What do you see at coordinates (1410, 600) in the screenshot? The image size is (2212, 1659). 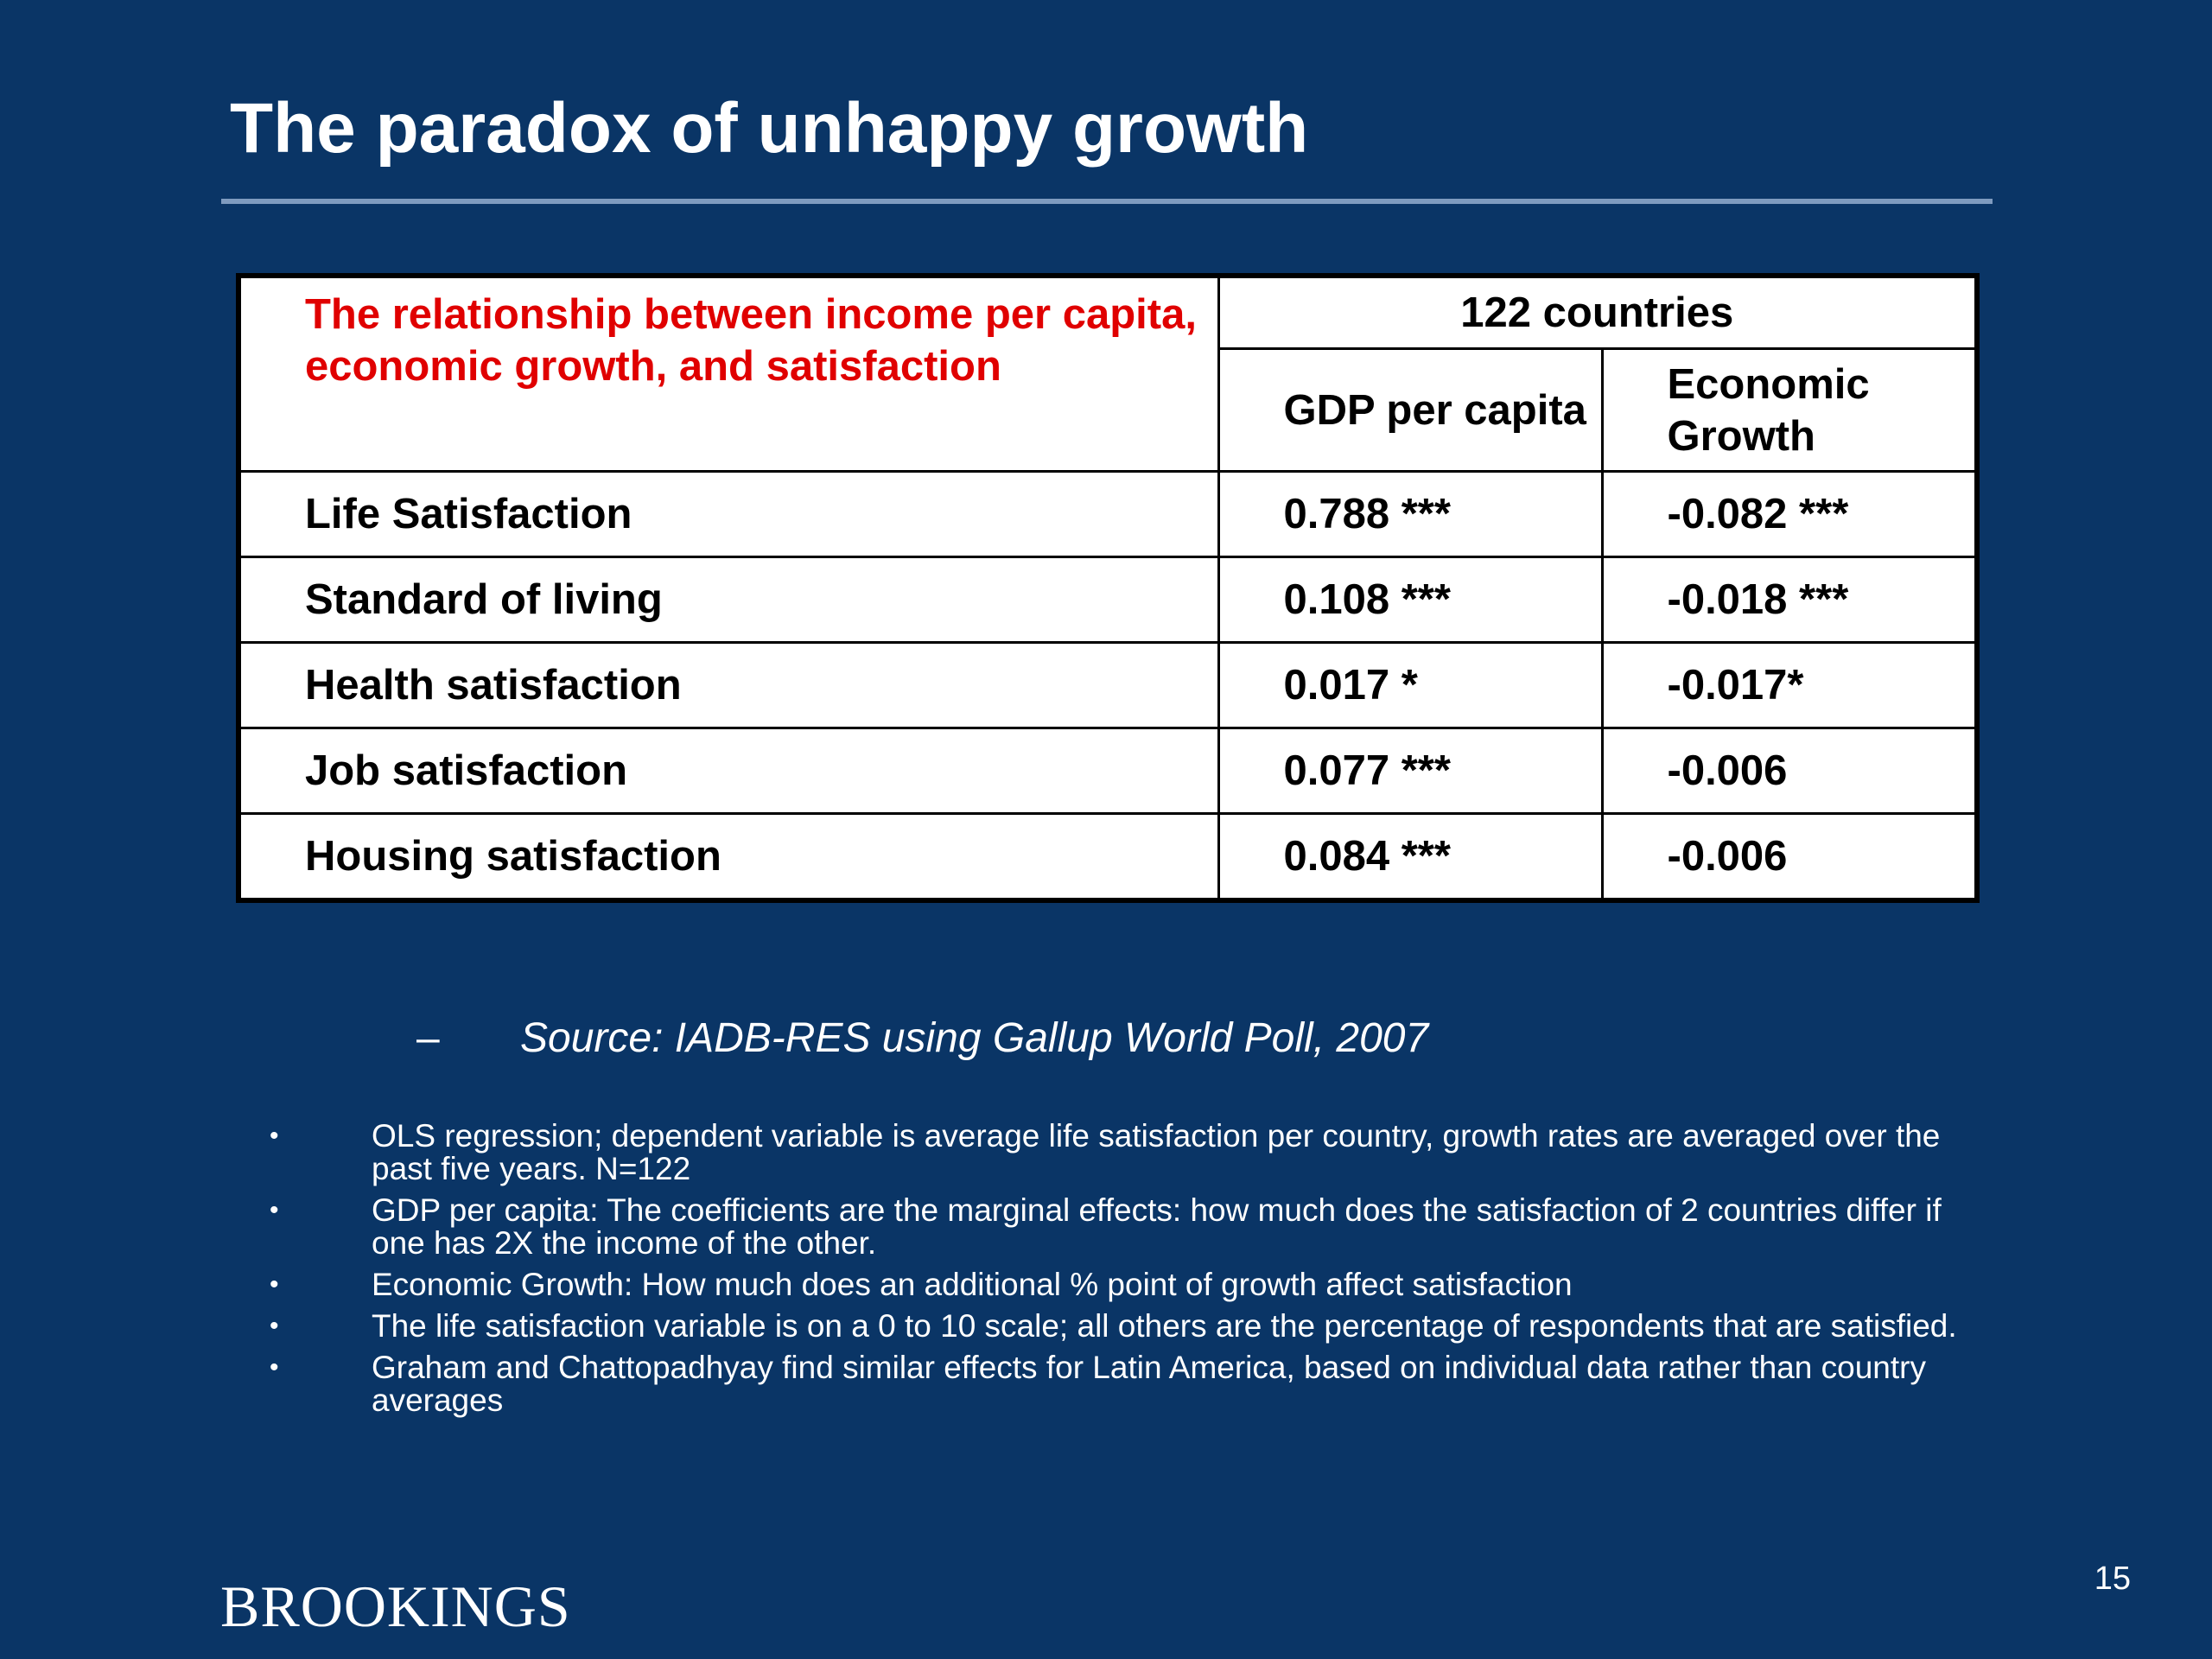 I see `gdp-coefficient: 0.108 ***` at bounding box center [1410, 600].